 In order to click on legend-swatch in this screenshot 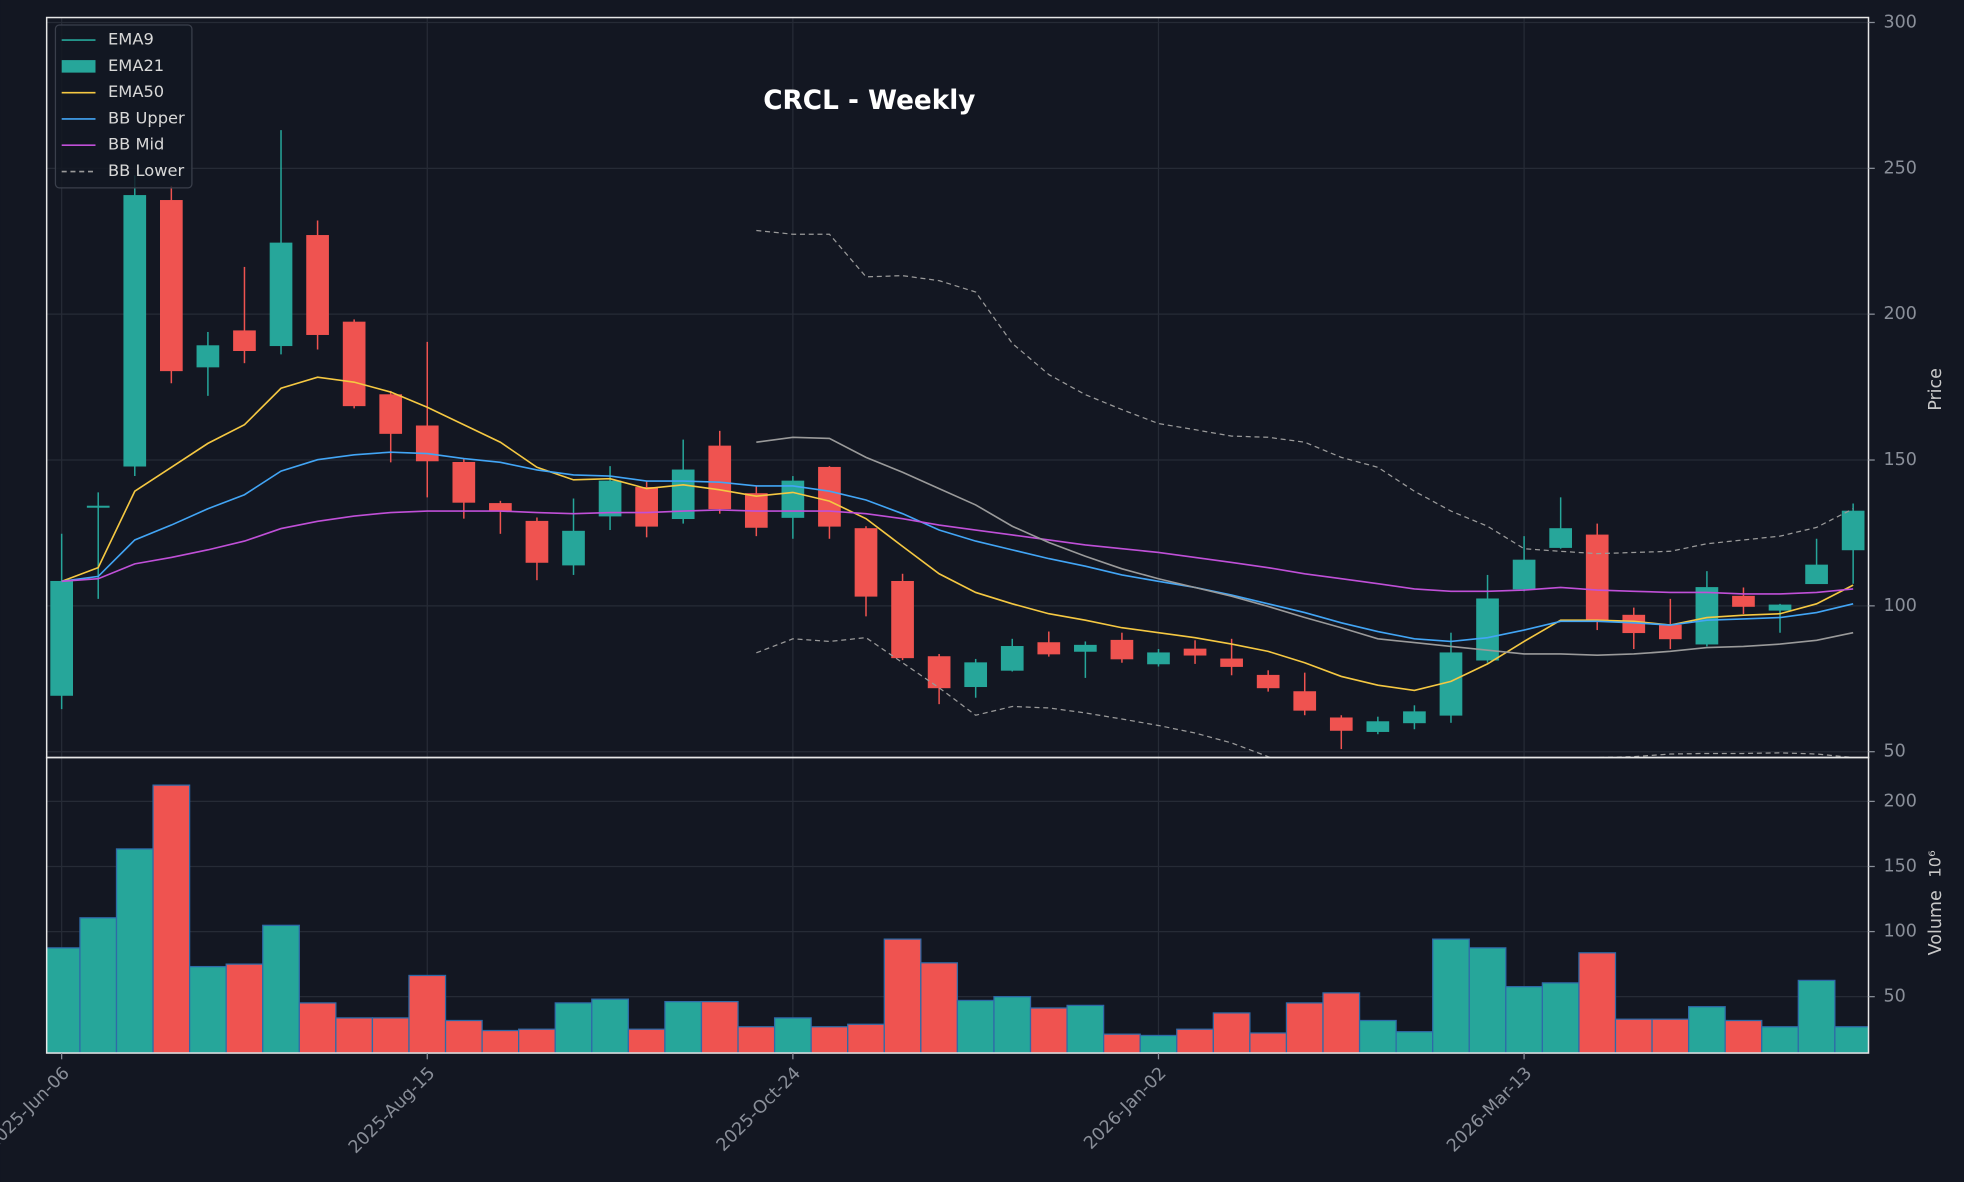, I will do `click(78, 66)`.